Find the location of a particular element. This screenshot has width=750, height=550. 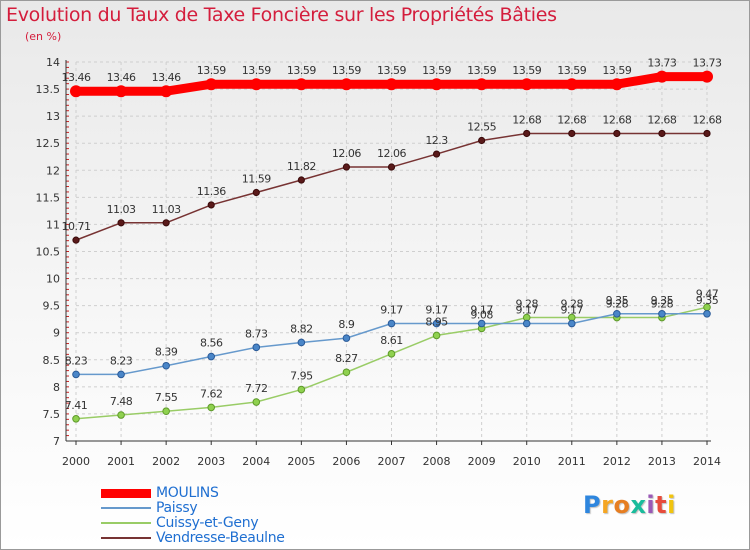

data-label-paissy: 8.23 is located at coordinates (121, 360).